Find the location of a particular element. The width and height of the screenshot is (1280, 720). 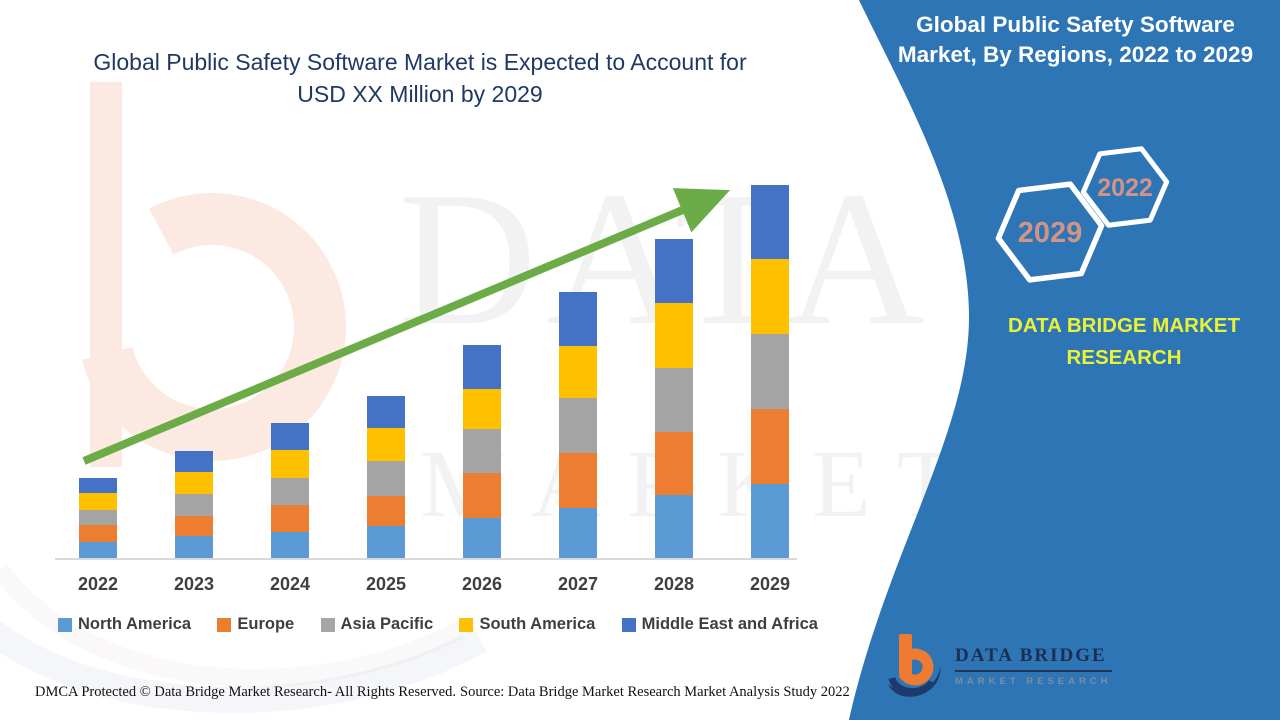

logo-brand-name: DATA BRIDGE is located at coordinates (1033, 658).